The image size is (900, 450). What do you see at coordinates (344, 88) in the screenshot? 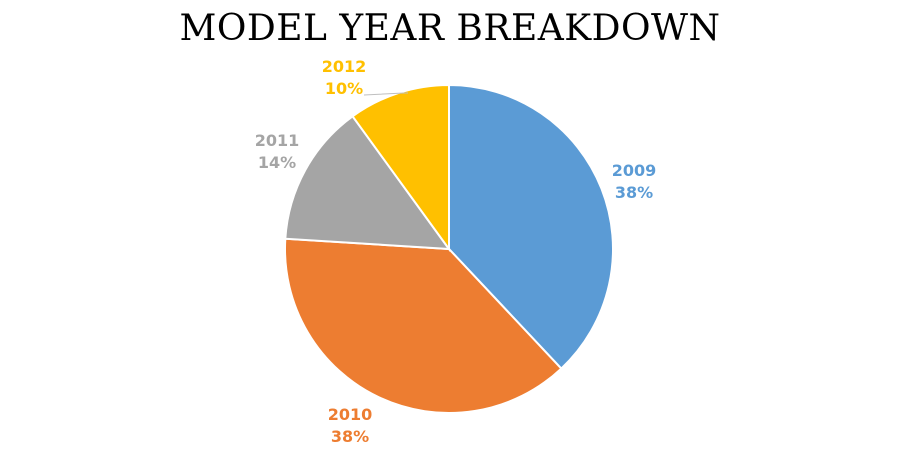
I see `slice-percent-label: 10%` at bounding box center [344, 88].